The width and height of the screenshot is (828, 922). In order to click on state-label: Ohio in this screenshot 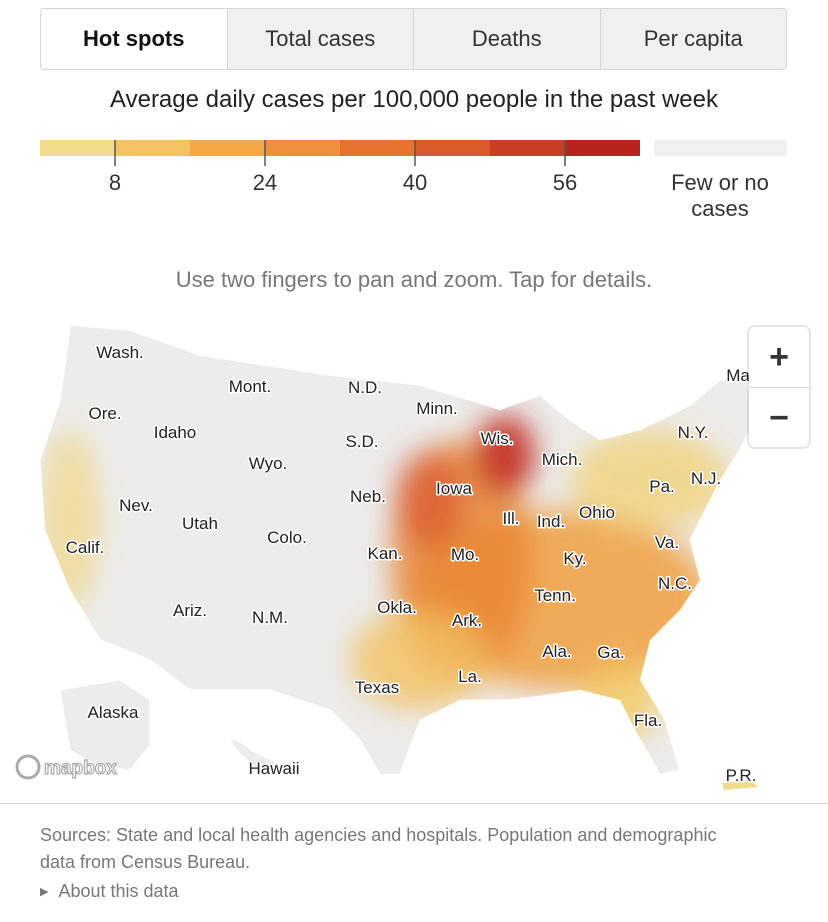, I will do `click(597, 512)`.